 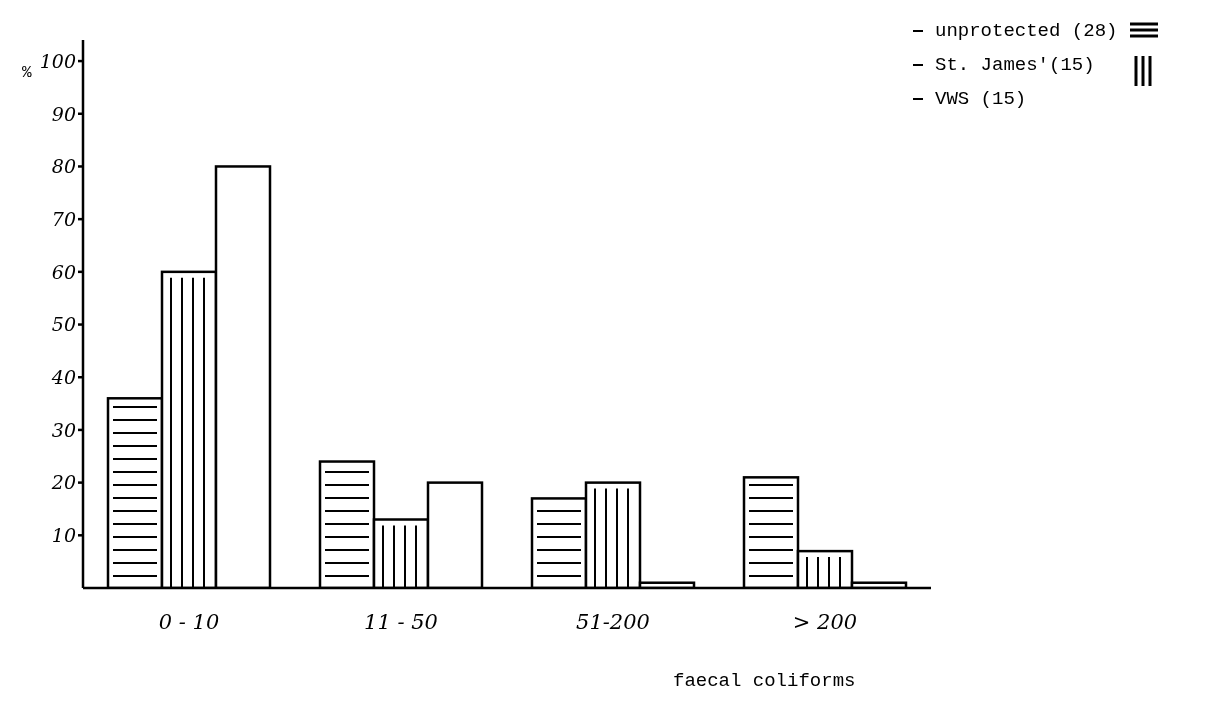 I want to click on x-tick-label: 11 - 50, so click(x=401, y=621).